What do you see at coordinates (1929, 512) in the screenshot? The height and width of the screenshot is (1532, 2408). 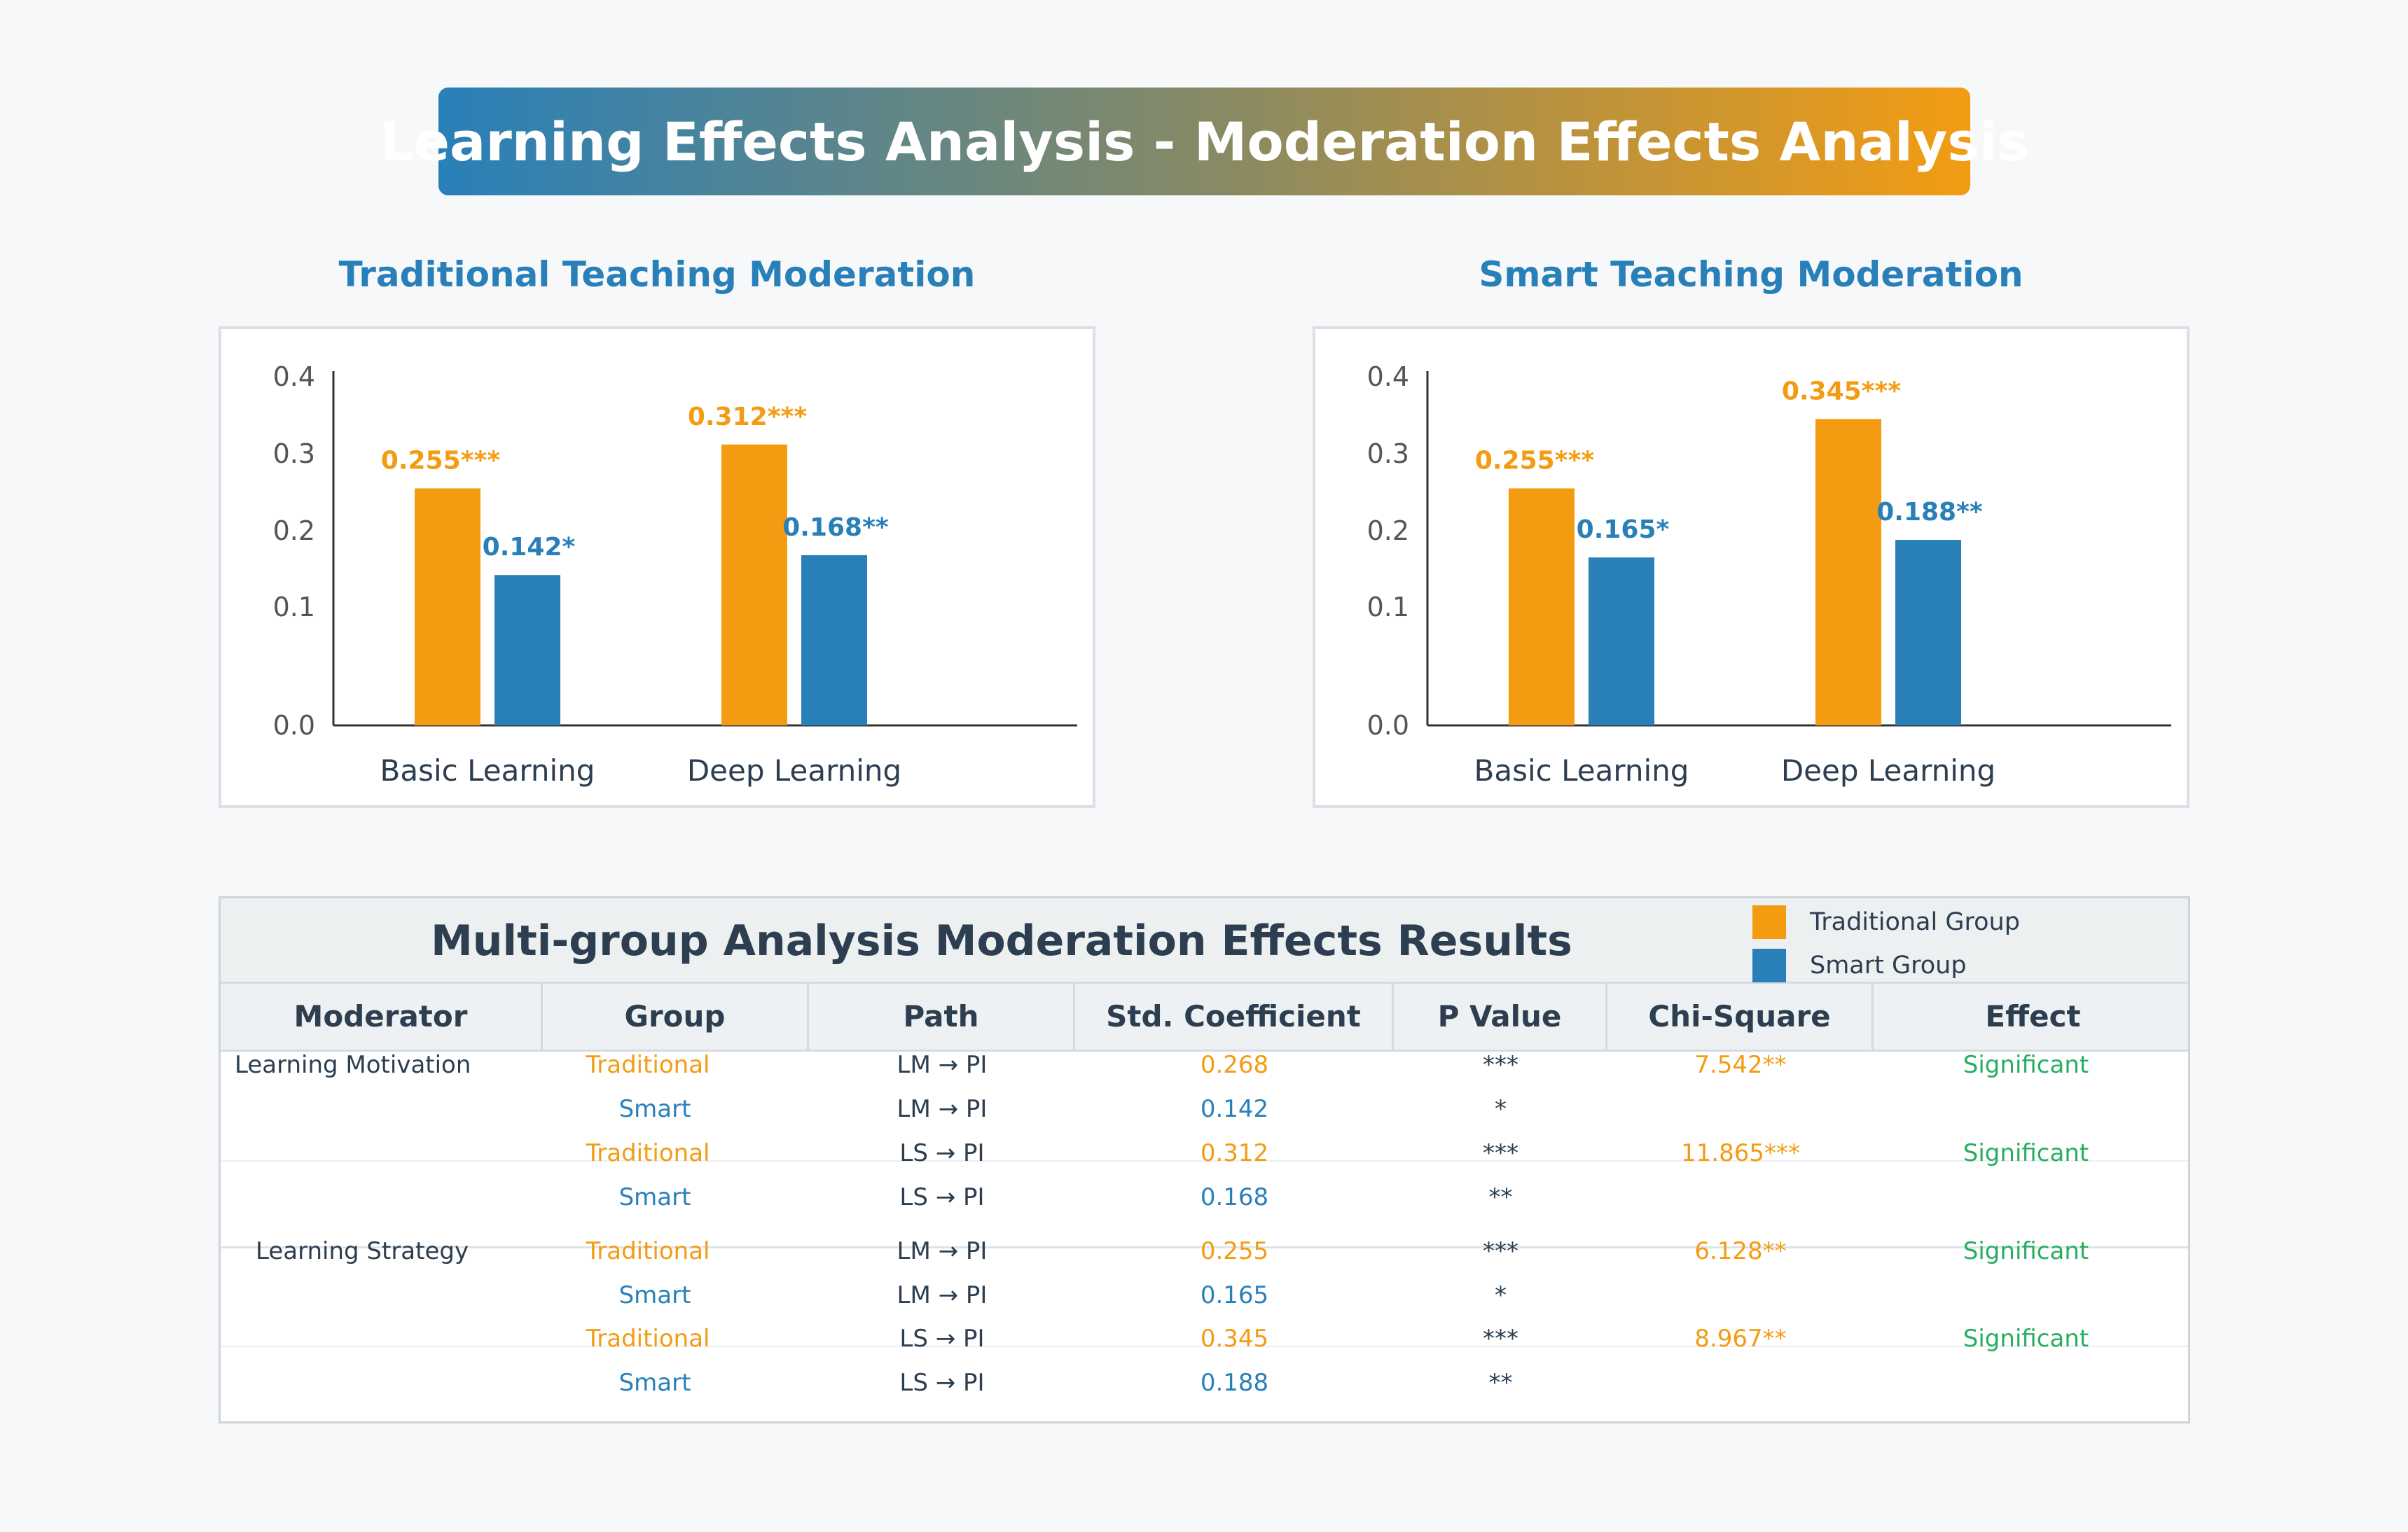 I see `data-label: 0.188**` at bounding box center [1929, 512].